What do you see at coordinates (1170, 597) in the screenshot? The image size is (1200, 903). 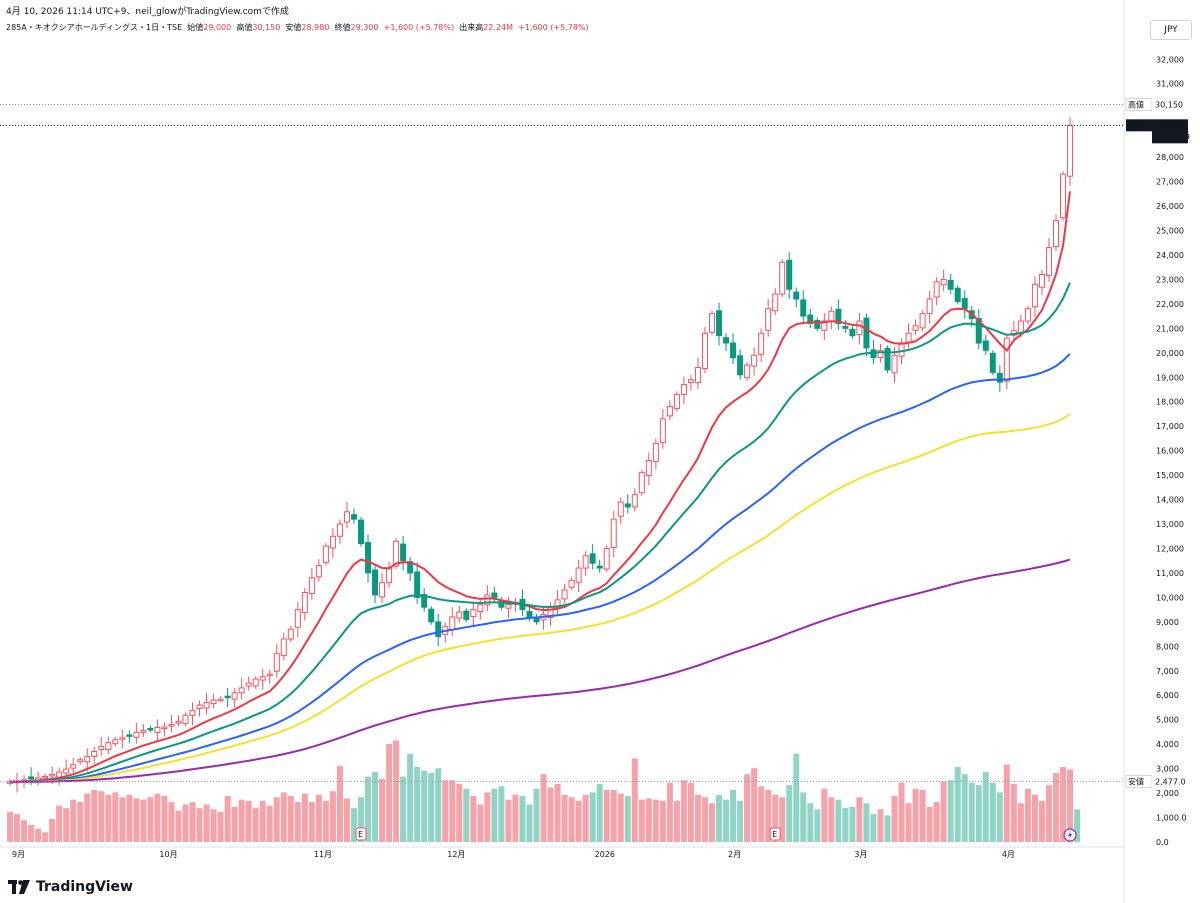 I see `price-tick-label: 10,000` at bounding box center [1170, 597].